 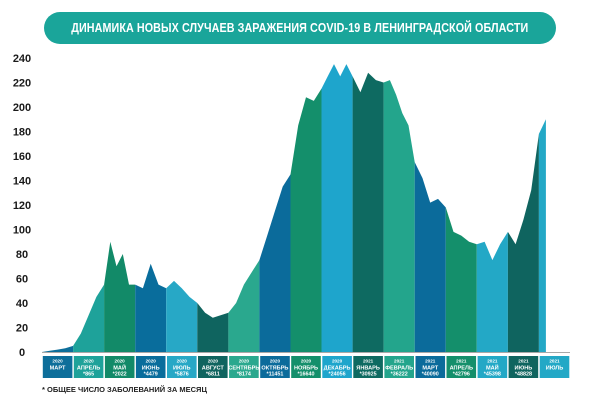 What do you see at coordinates (22, 84) in the screenshot?
I see `y-tick-label: 220` at bounding box center [22, 84].